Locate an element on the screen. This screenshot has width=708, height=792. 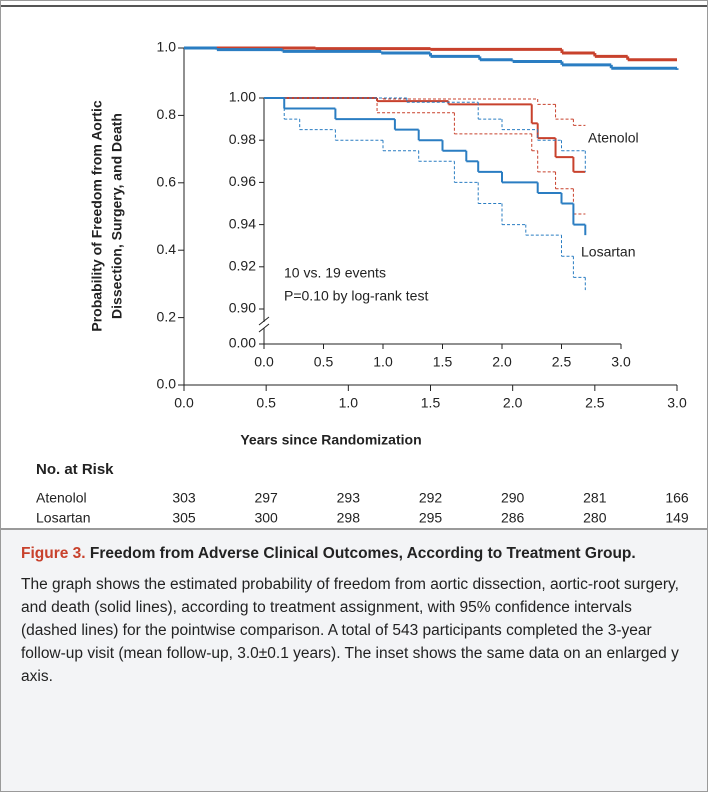
series-label: Atenolol is located at coordinates (613, 138).